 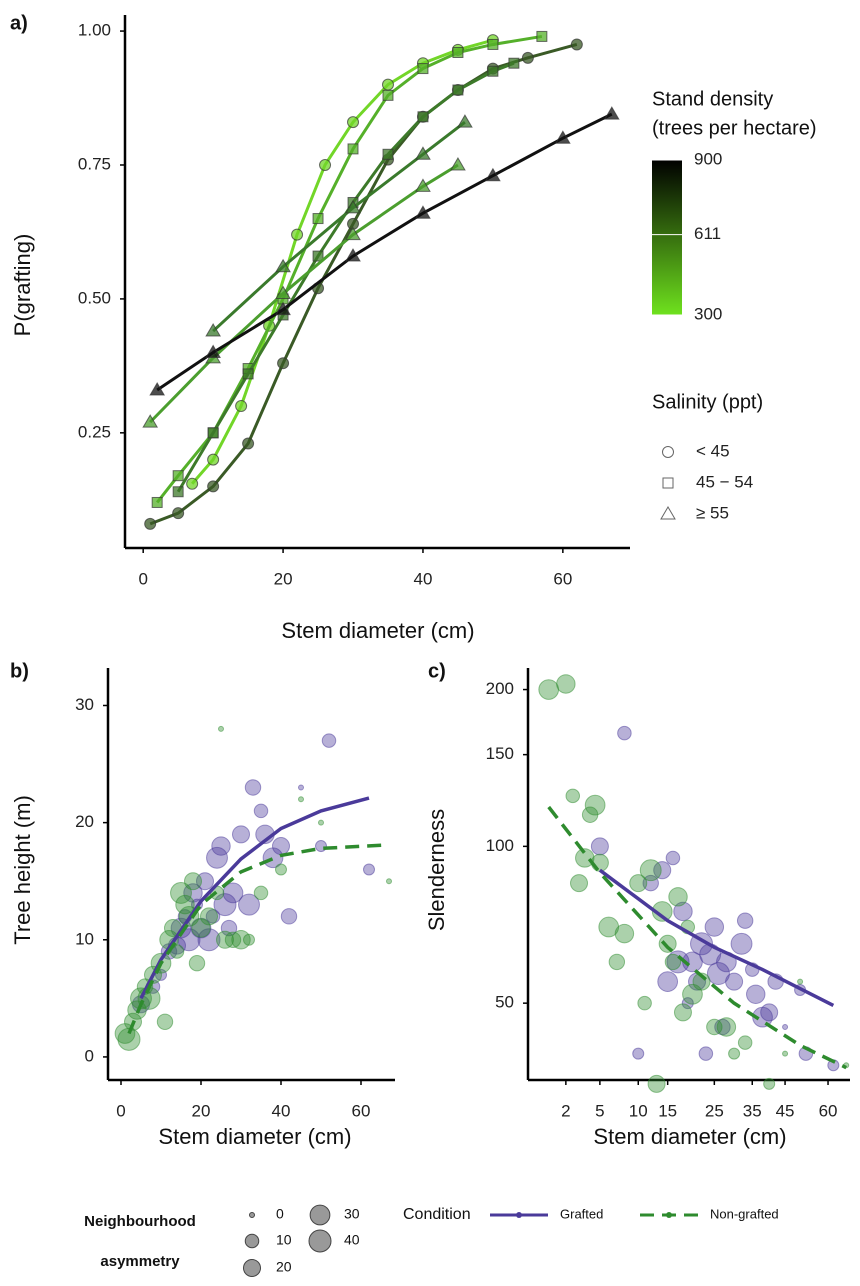 What do you see at coordinates (714, 1110) in the screenshot?
I see `x-tick-label: 25` at bounding box center [714, 1110].